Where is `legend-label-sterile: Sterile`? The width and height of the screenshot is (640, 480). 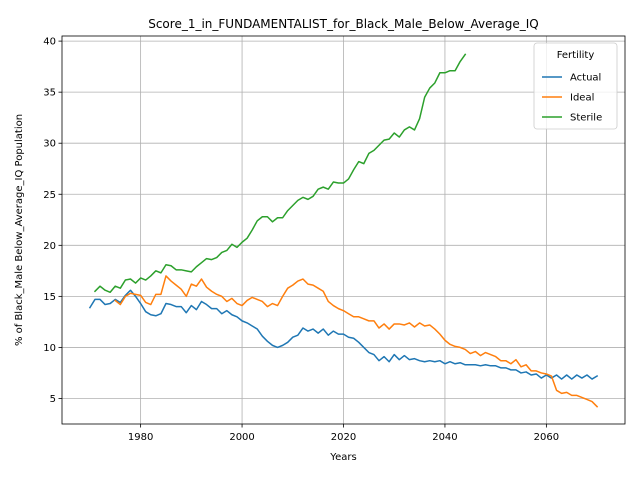
legend-label-sterile: Sterile is located at coordinates (586, 118).